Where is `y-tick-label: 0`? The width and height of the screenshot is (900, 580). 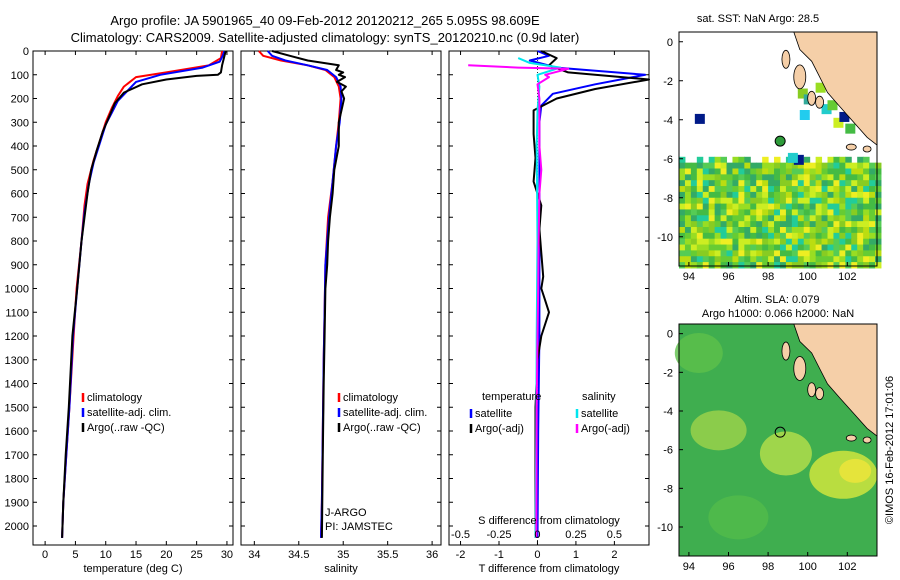 y-tick-label: 0 is located at coordinates (670, 43).